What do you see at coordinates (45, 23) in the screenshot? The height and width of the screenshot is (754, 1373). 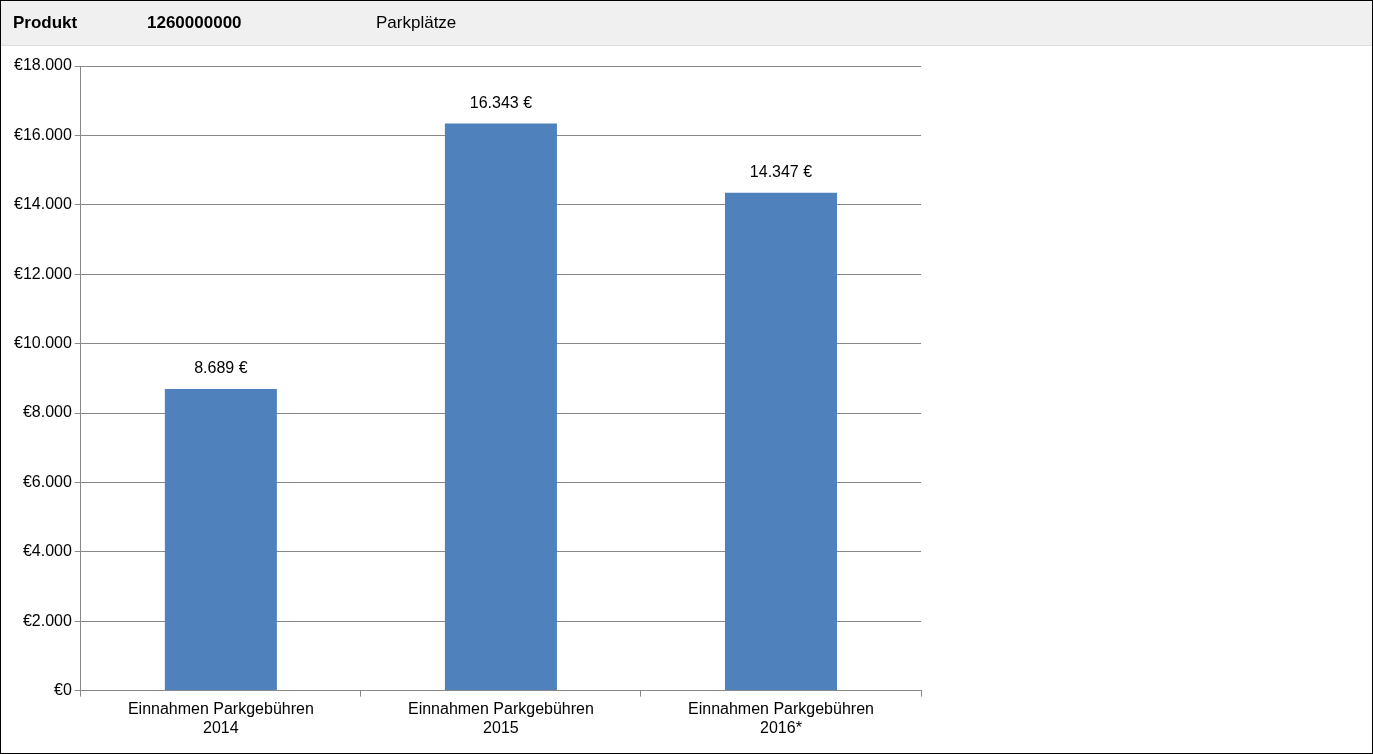 I see `text: Produkt` at bounding box center [45, 23].